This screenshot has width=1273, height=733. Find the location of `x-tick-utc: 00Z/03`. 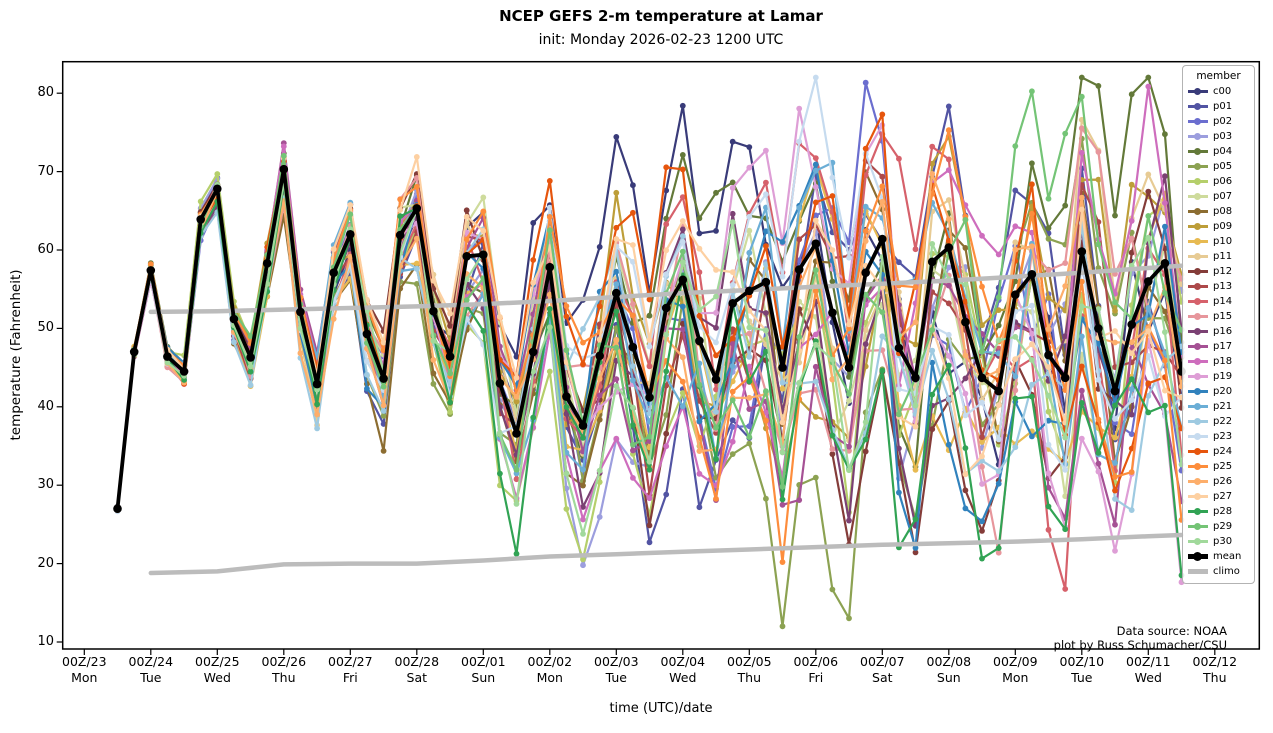

x-tick-utc: 00Z/03 is located at coordinates (616, 661).